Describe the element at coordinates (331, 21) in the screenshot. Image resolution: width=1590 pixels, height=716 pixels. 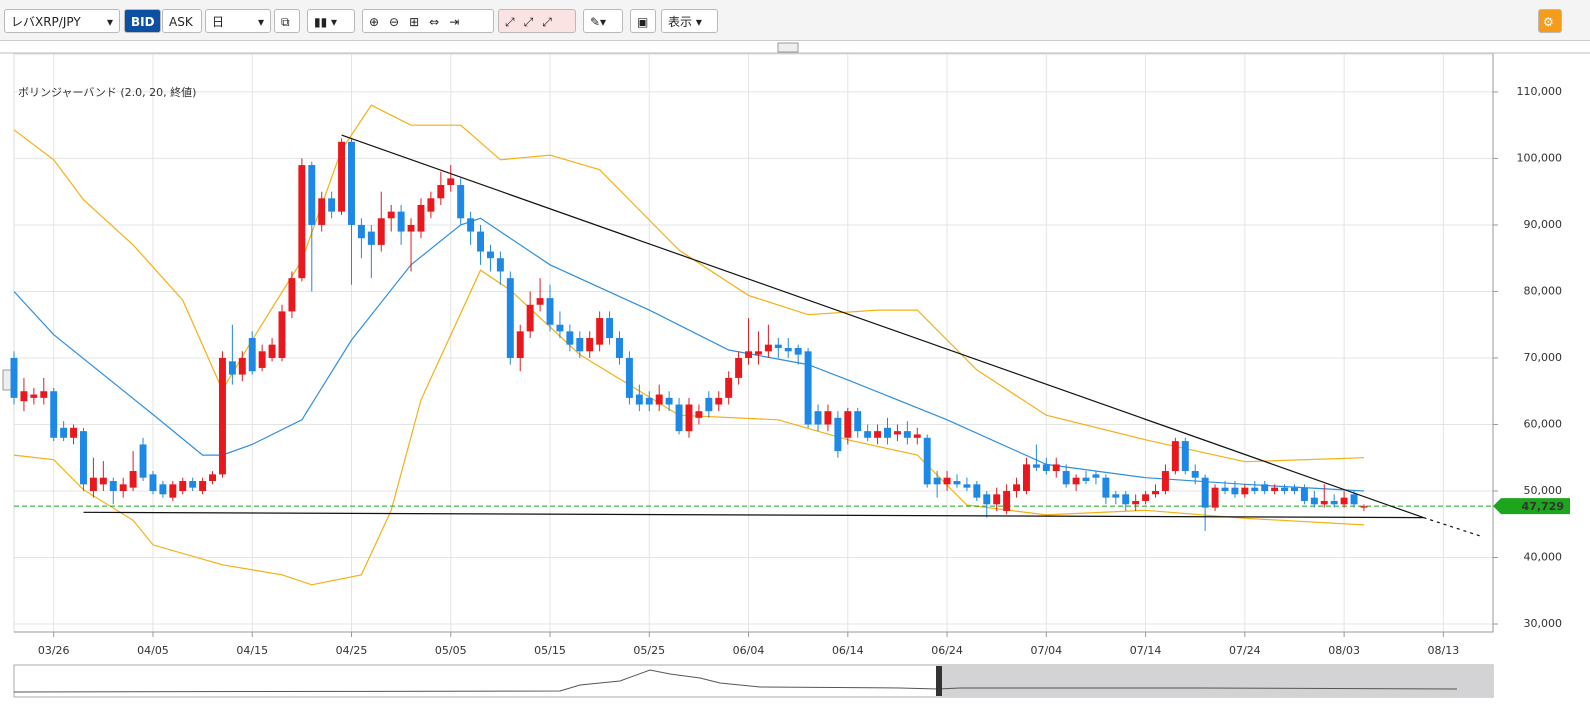
I see `chart-type-select: ▮▮ ▾` at that location.